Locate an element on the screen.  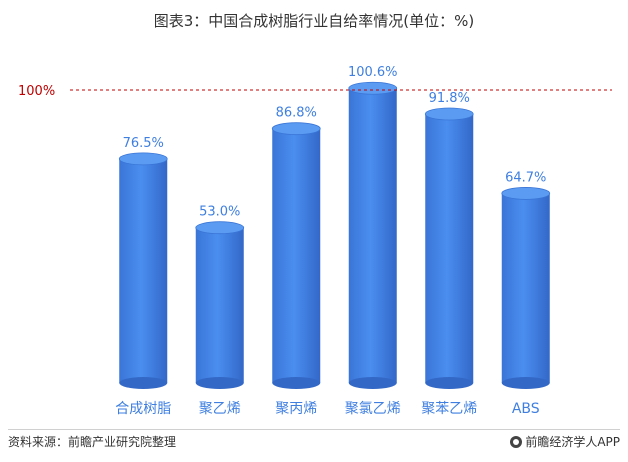
category-label: 聚氯乙烯 is located at coordinates (373, 409).